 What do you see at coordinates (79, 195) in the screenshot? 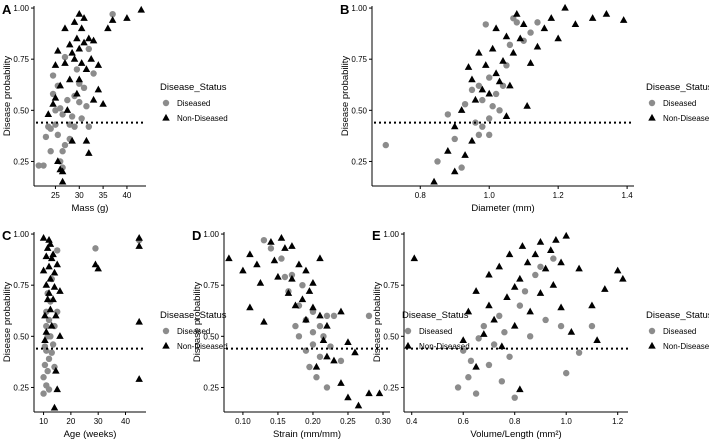
I see `x-tick-label: 30` at bounding box center [79, 195].